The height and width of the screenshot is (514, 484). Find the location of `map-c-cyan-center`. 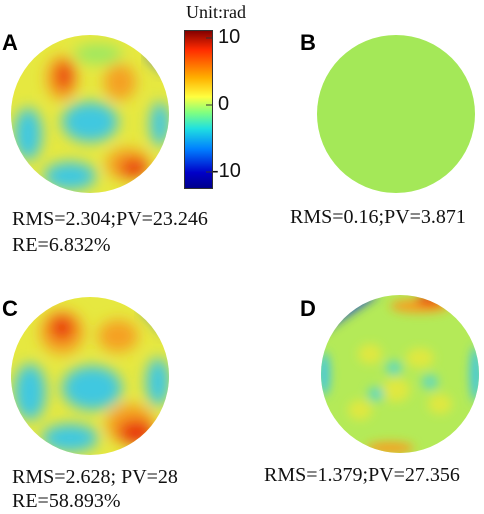

map-c-cyan-center is located at coordinates (92, 388).